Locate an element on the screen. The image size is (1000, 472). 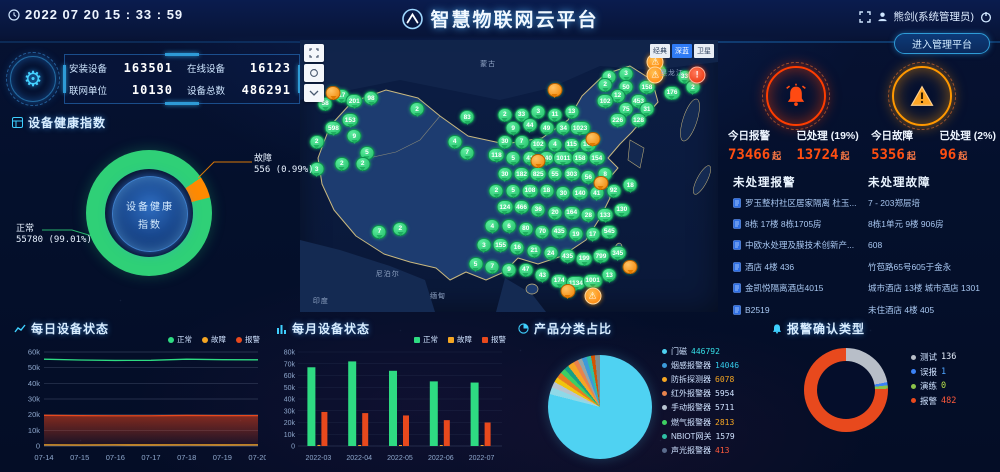
map-pin: 799 is located at coordinates (601, 256).